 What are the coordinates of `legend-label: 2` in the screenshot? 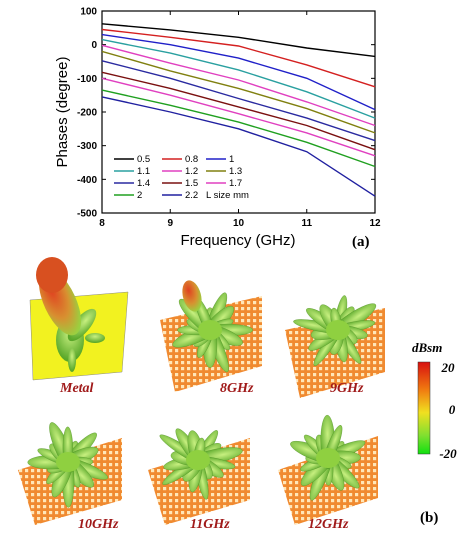 It's located at (139, 195).